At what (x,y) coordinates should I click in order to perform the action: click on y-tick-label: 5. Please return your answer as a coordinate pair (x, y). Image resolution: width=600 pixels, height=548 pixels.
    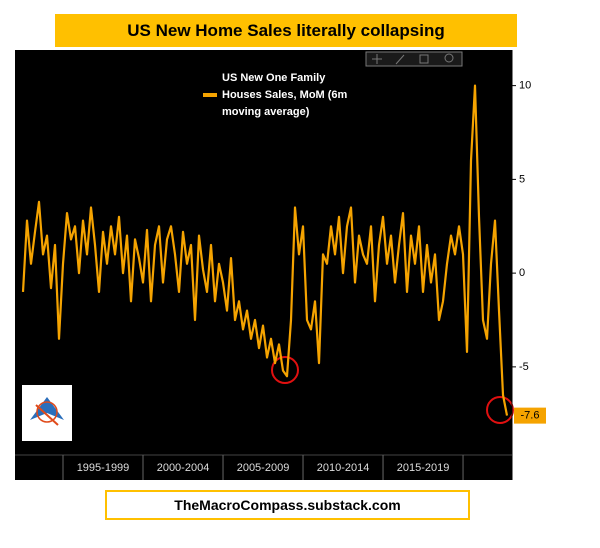
    Looking at the image, I should click on (522, 179).